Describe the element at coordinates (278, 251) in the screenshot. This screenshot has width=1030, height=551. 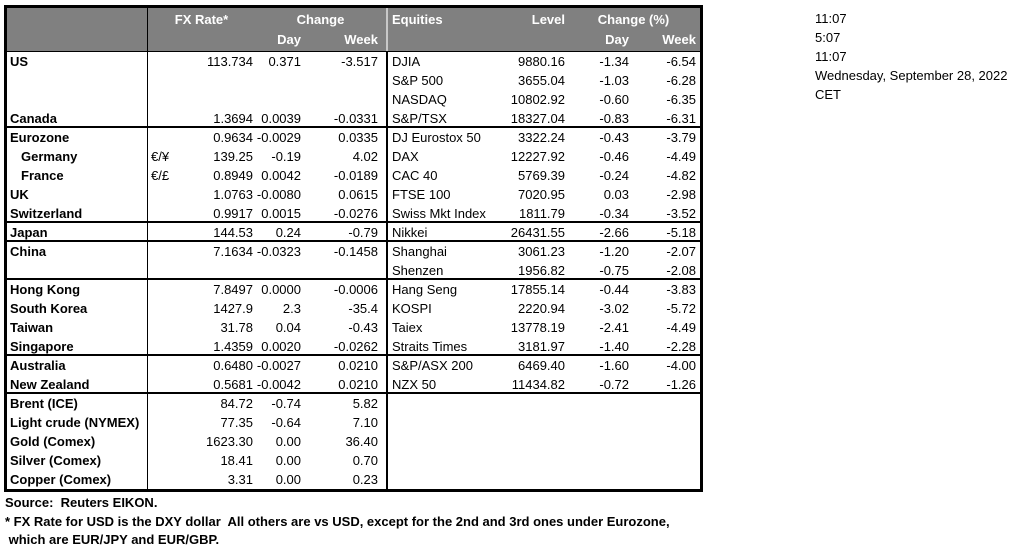
I see `fx-day-change-value: -0.0323` at that location.